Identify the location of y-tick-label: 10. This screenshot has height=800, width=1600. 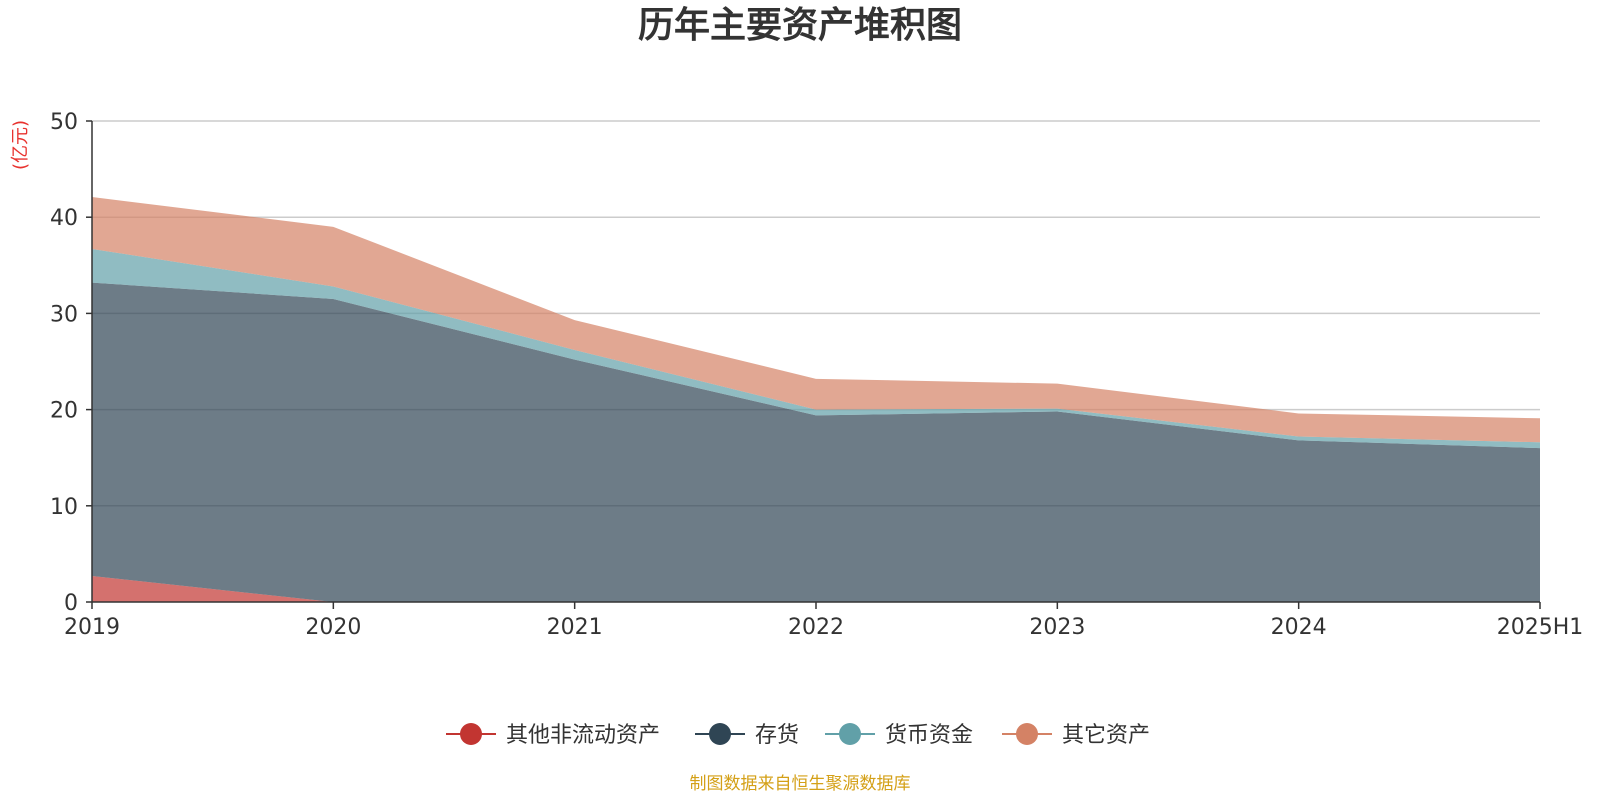
(64, 507).